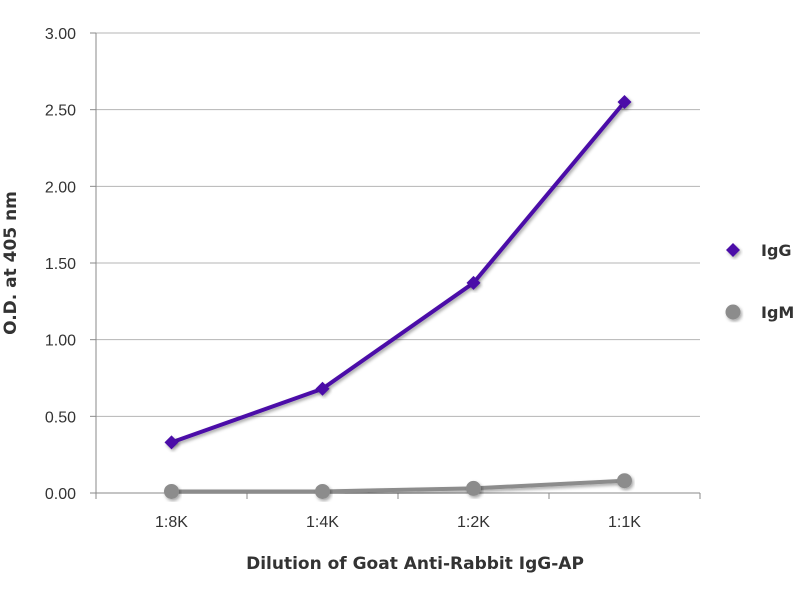 The image size is (800, 600). What do you see at coordinates (60, 34) in the screenshot?
I see `y-tick-label: 3.00` at bounding box center [60, 34].